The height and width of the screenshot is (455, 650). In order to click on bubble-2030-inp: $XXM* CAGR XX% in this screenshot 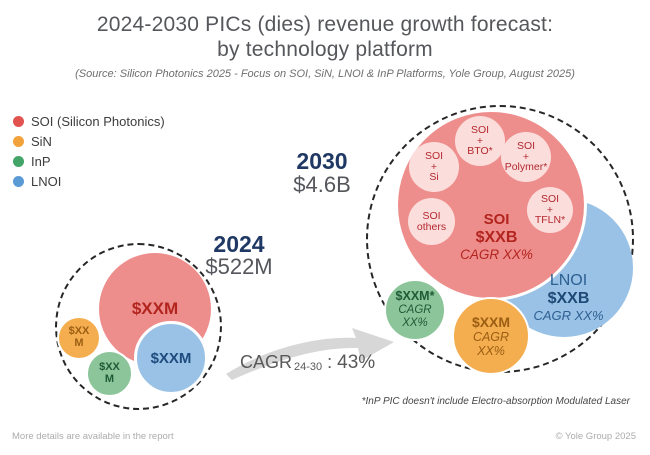, I will do `click(415, 310)`.